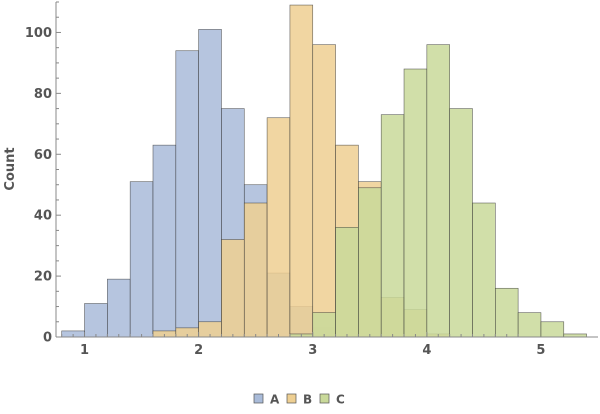 This screenshot has width=600, height=414. What do you see at coordinates (38, 33) in the screenshot?
I see `y-tick-label: 100` at bounding box center [38, 33].